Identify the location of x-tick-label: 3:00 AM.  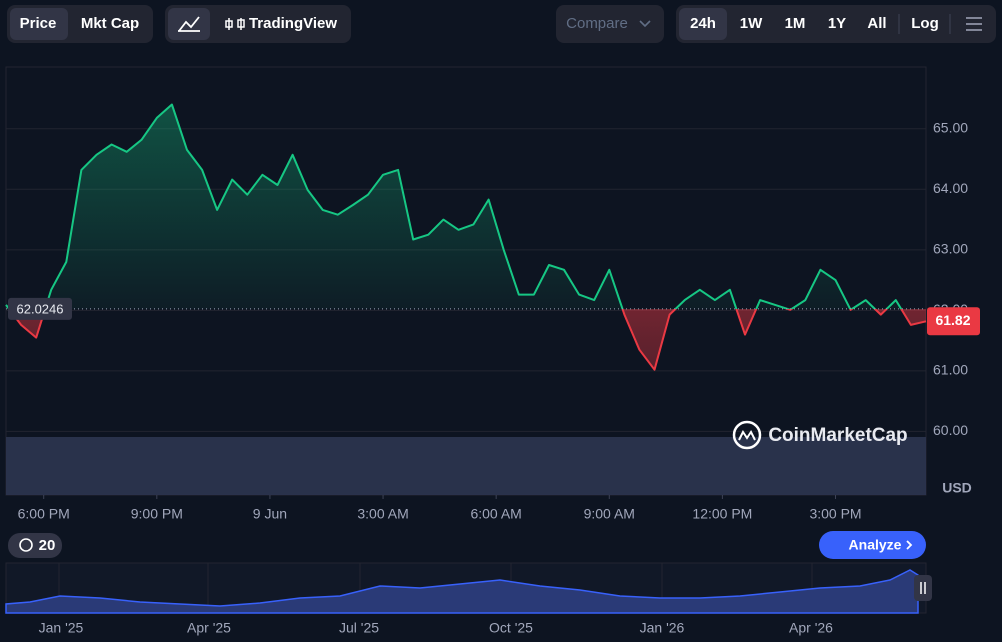
(382, 514).